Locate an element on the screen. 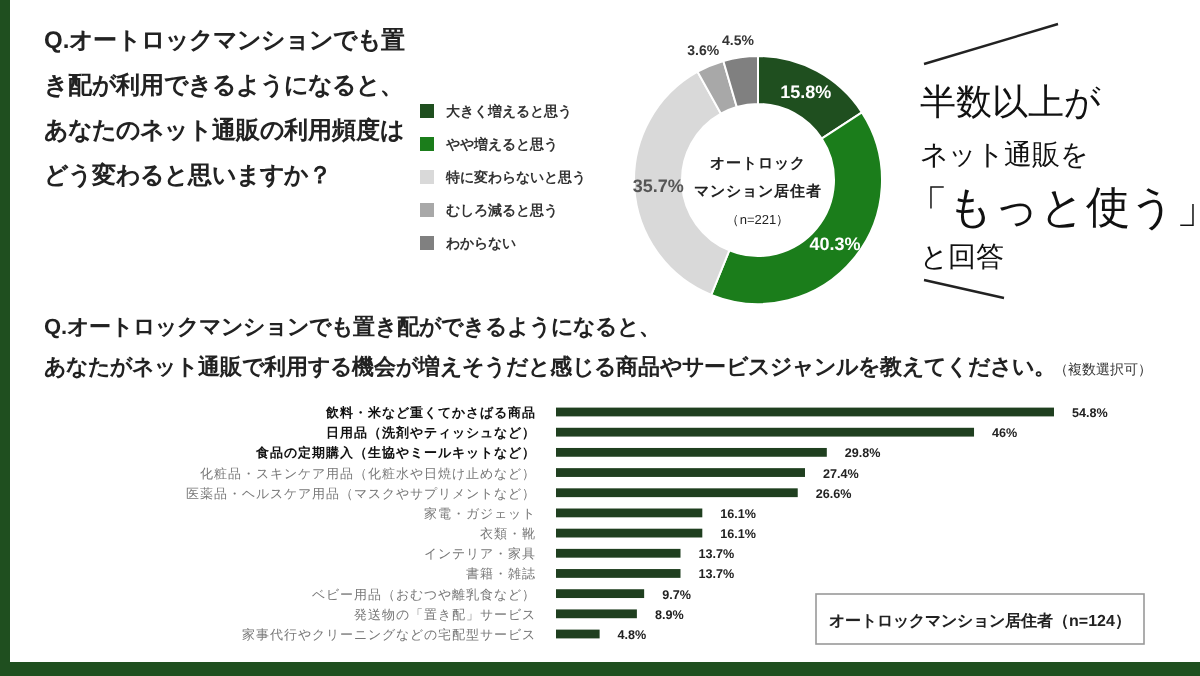 The image size is (1200, 676). data-label: 35.7% is located at coordinates (658, 186).